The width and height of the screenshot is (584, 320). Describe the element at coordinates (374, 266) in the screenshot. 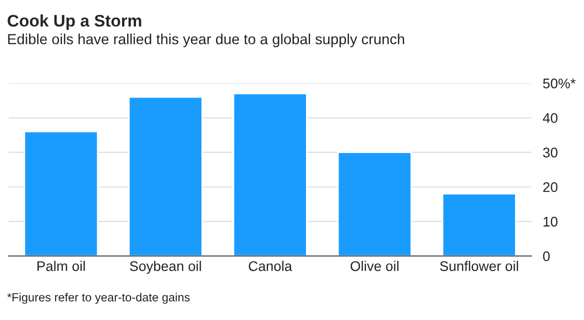

I see `x-tick-label: Olive oil` at that location.